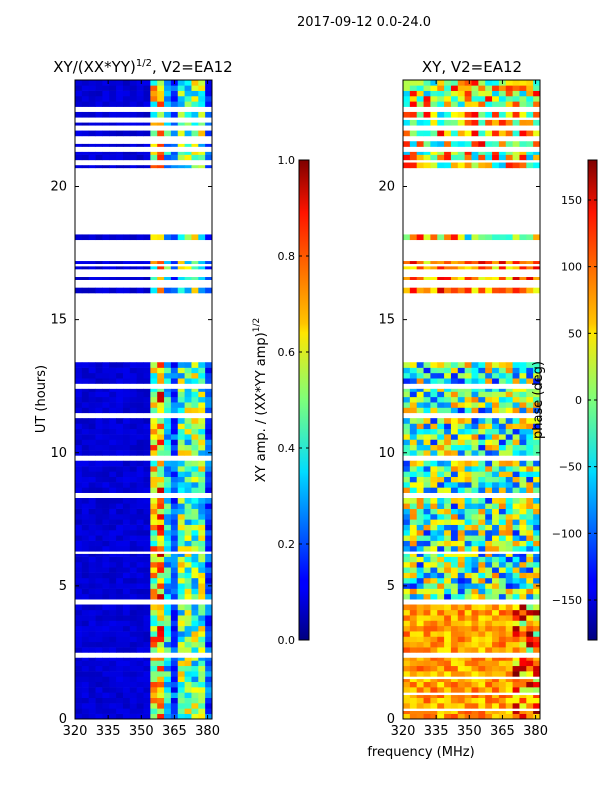 The image size is (600, 800). Describe the element at coordinates (391, 719) in the screenshot. I see `phase-ytick-label: 0` at that location.